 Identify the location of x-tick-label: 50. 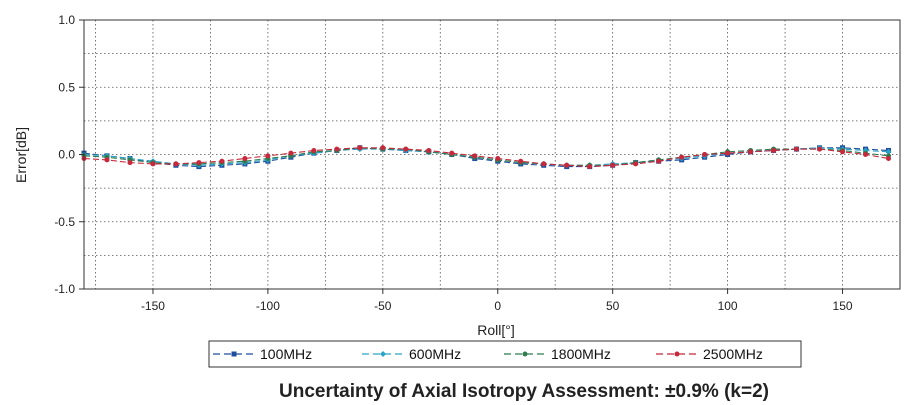
(613, 306).